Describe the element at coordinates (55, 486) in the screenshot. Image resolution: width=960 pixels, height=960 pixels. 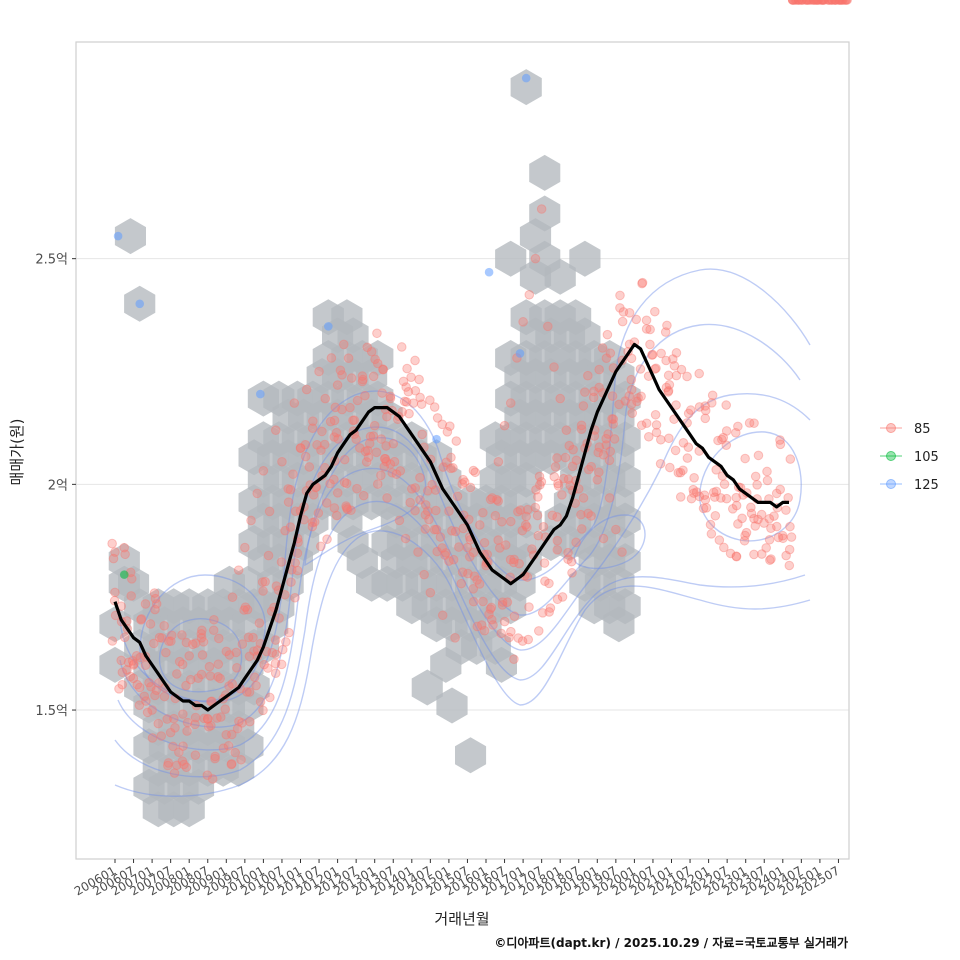
I see `y-axis-ticks: 1.5억 2억 2.5억` at that location.